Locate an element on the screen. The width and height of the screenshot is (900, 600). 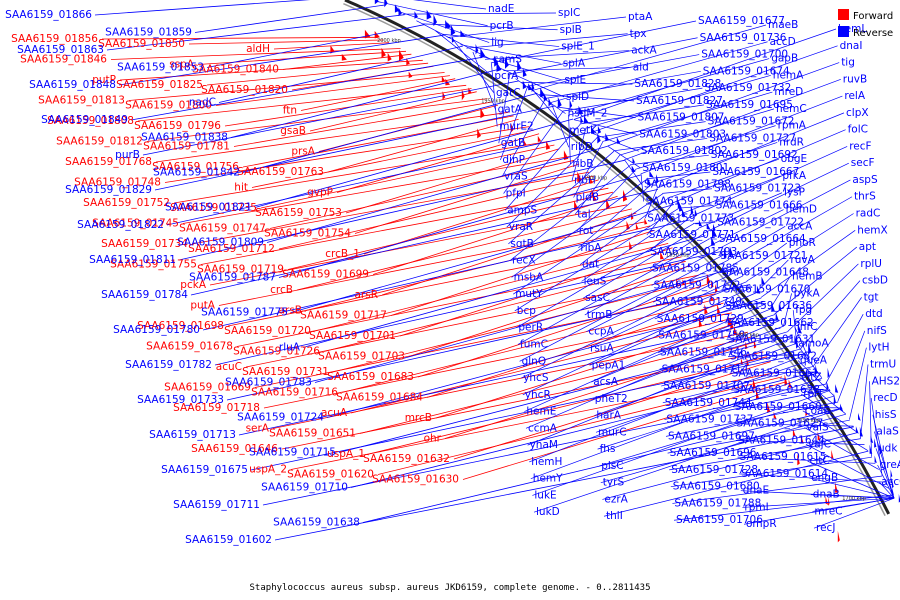
reverse-gene-label: SAA6159_01631 is located at coordinates (771, 340).